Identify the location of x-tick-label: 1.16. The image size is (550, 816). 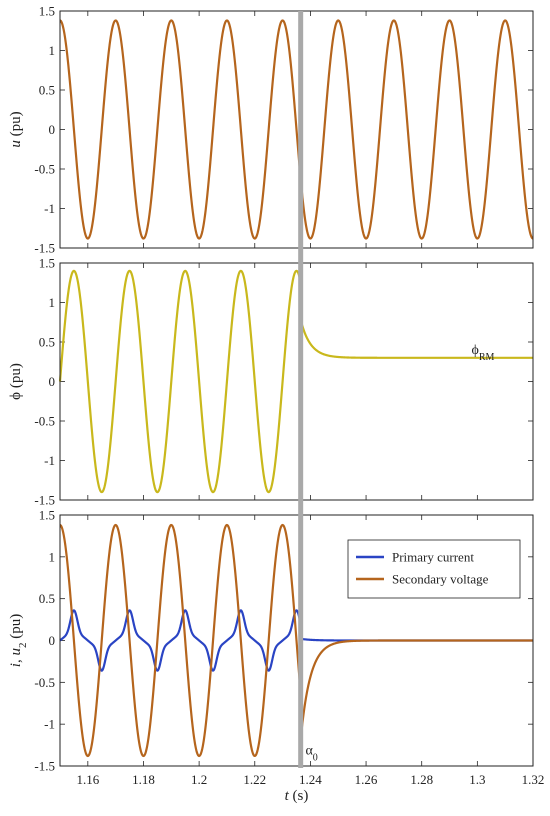
(87, 779).